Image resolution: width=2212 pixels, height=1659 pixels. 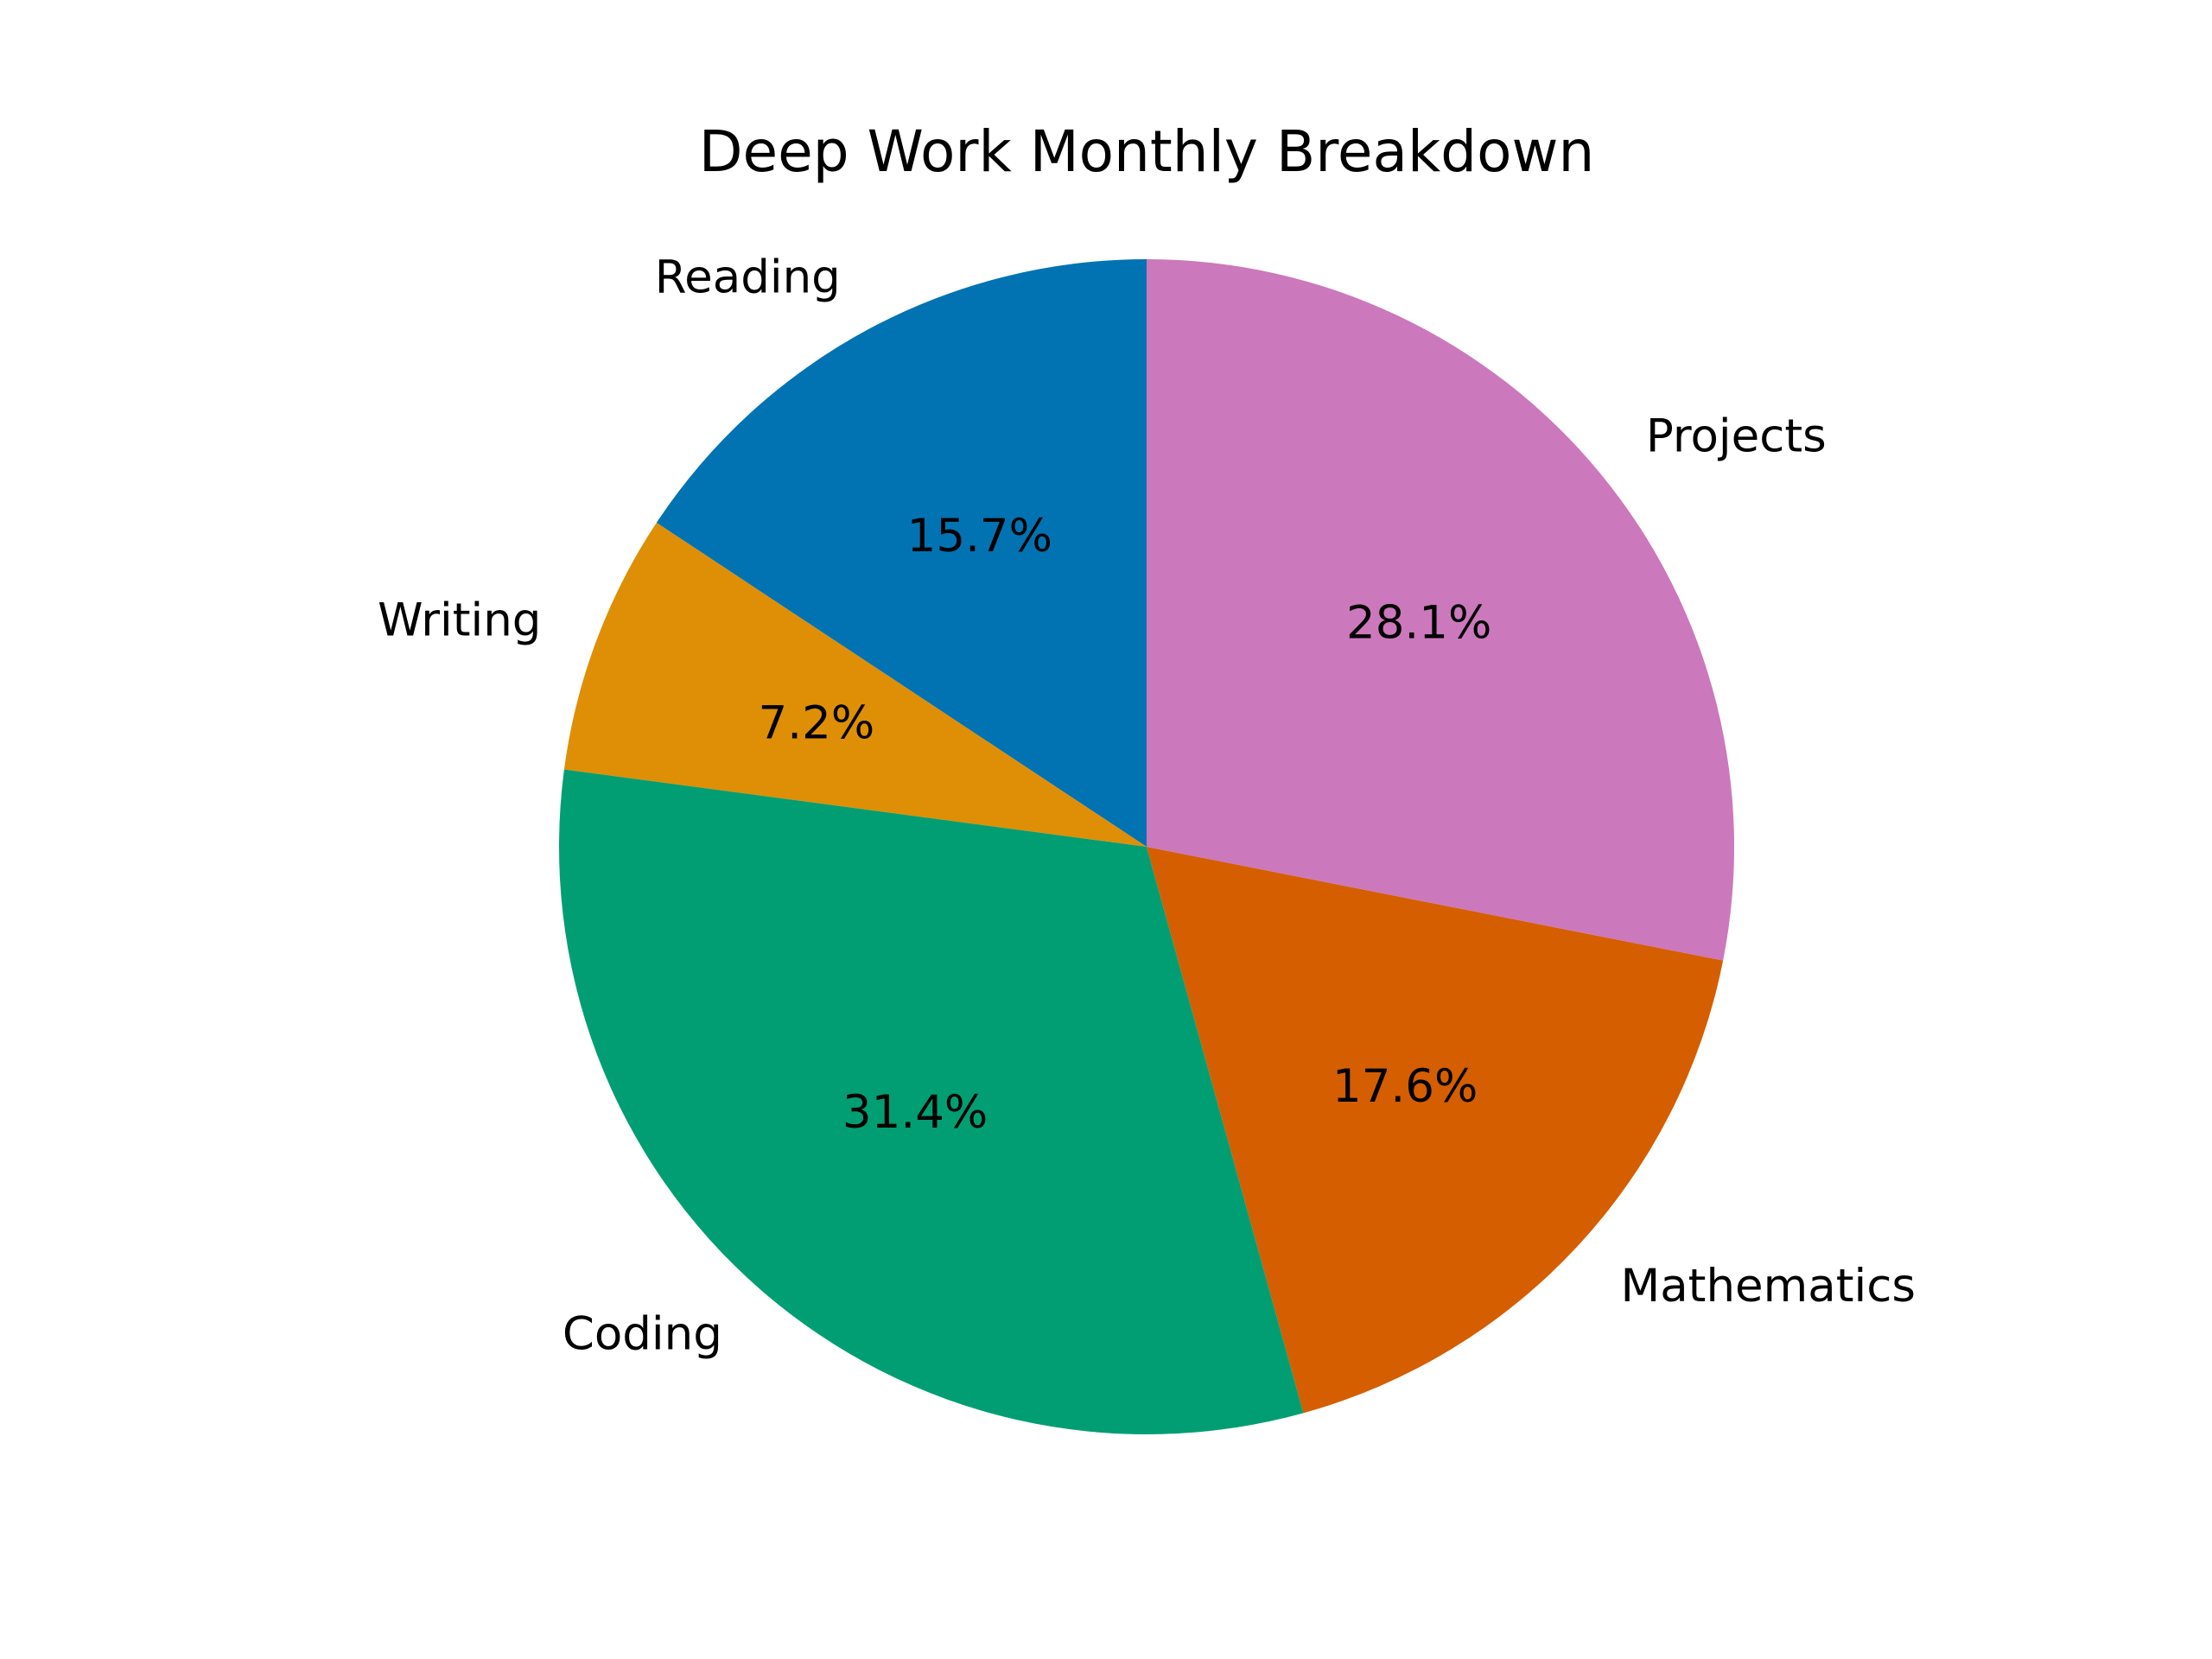 I want to click on pie-slice-projects, so click(x=1440, y=610).